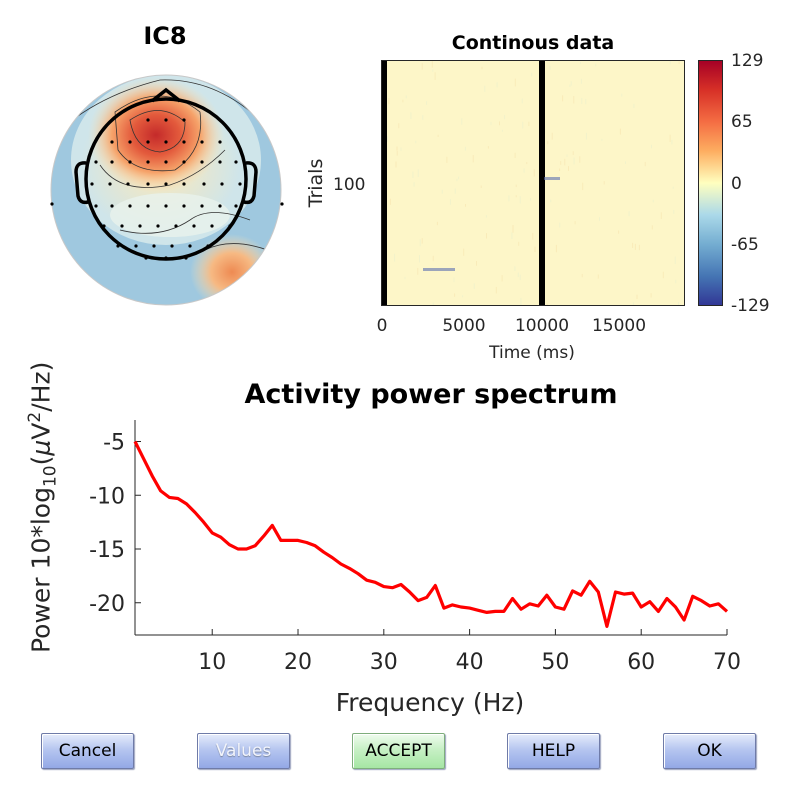 This screenshot has height=796, width=802. I want to click on x-tick-label: 60, so click(641, 662).